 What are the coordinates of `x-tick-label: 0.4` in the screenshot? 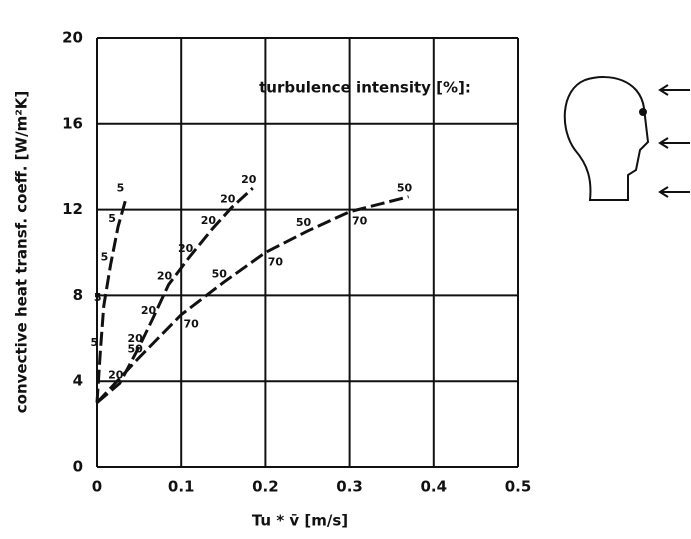 It's located at (434, 487).